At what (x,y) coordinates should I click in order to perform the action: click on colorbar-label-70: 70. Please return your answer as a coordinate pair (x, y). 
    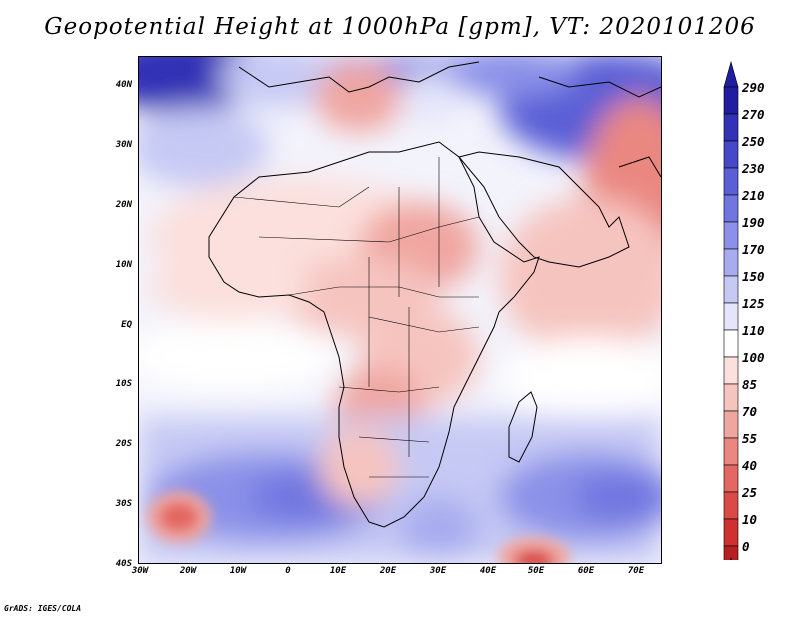
    Looking at the image, I should click on (750, 411).